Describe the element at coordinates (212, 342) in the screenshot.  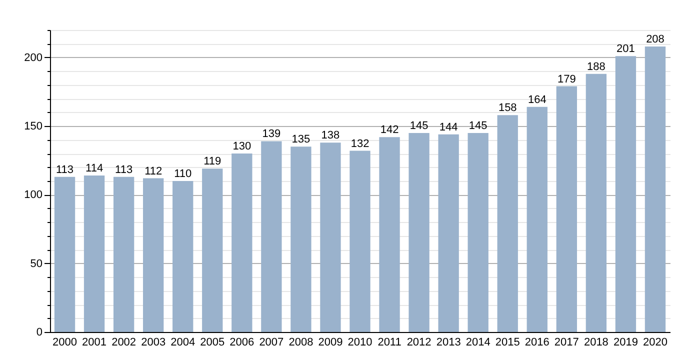
I see `x-tick-label: 2005` at that location.